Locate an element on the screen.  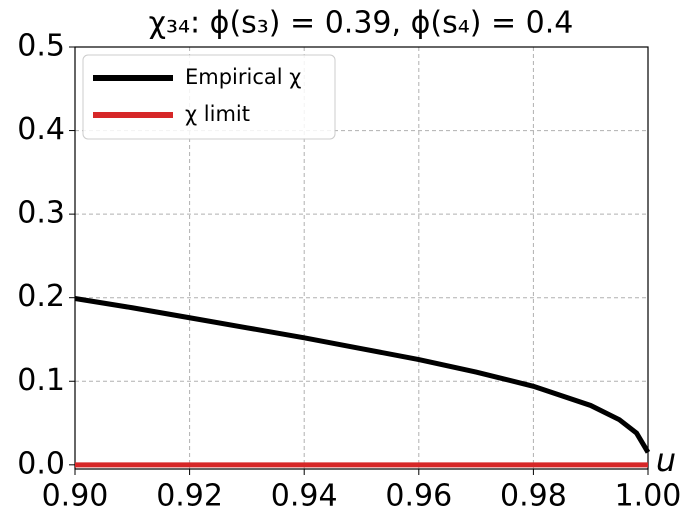
y-tick-label: 0.2 is located at coordinates (41, 296).